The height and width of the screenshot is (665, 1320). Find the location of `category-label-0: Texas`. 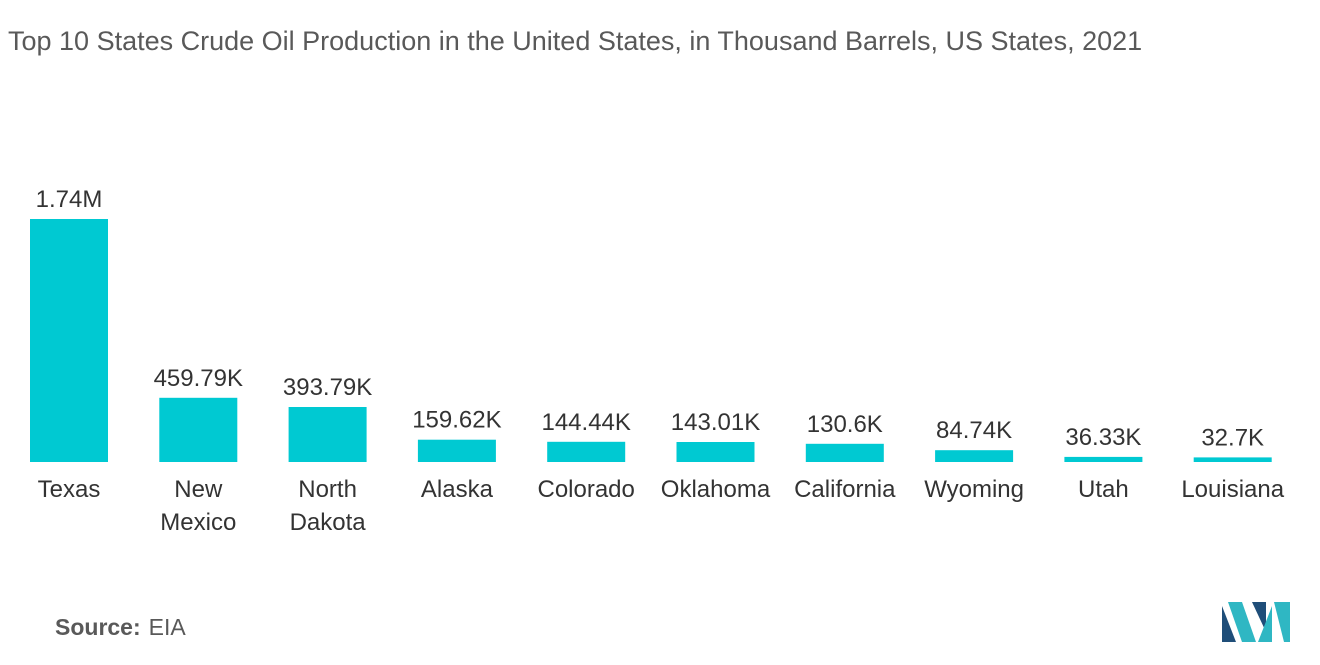

category-label-0: Texas is located at coordinates (69, 489).